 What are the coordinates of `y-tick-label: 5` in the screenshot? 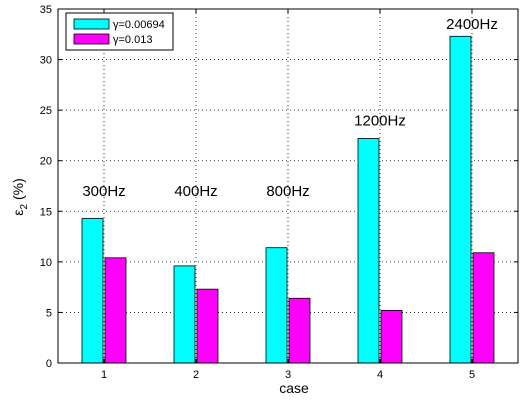 It's located at (49, 313).